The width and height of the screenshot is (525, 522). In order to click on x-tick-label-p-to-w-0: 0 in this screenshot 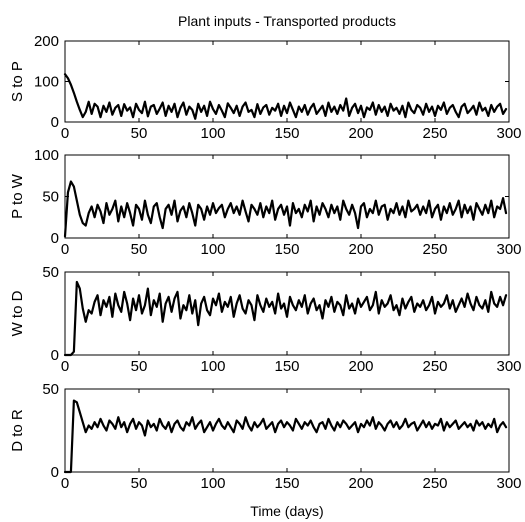, I will do `click(65, 249)`.